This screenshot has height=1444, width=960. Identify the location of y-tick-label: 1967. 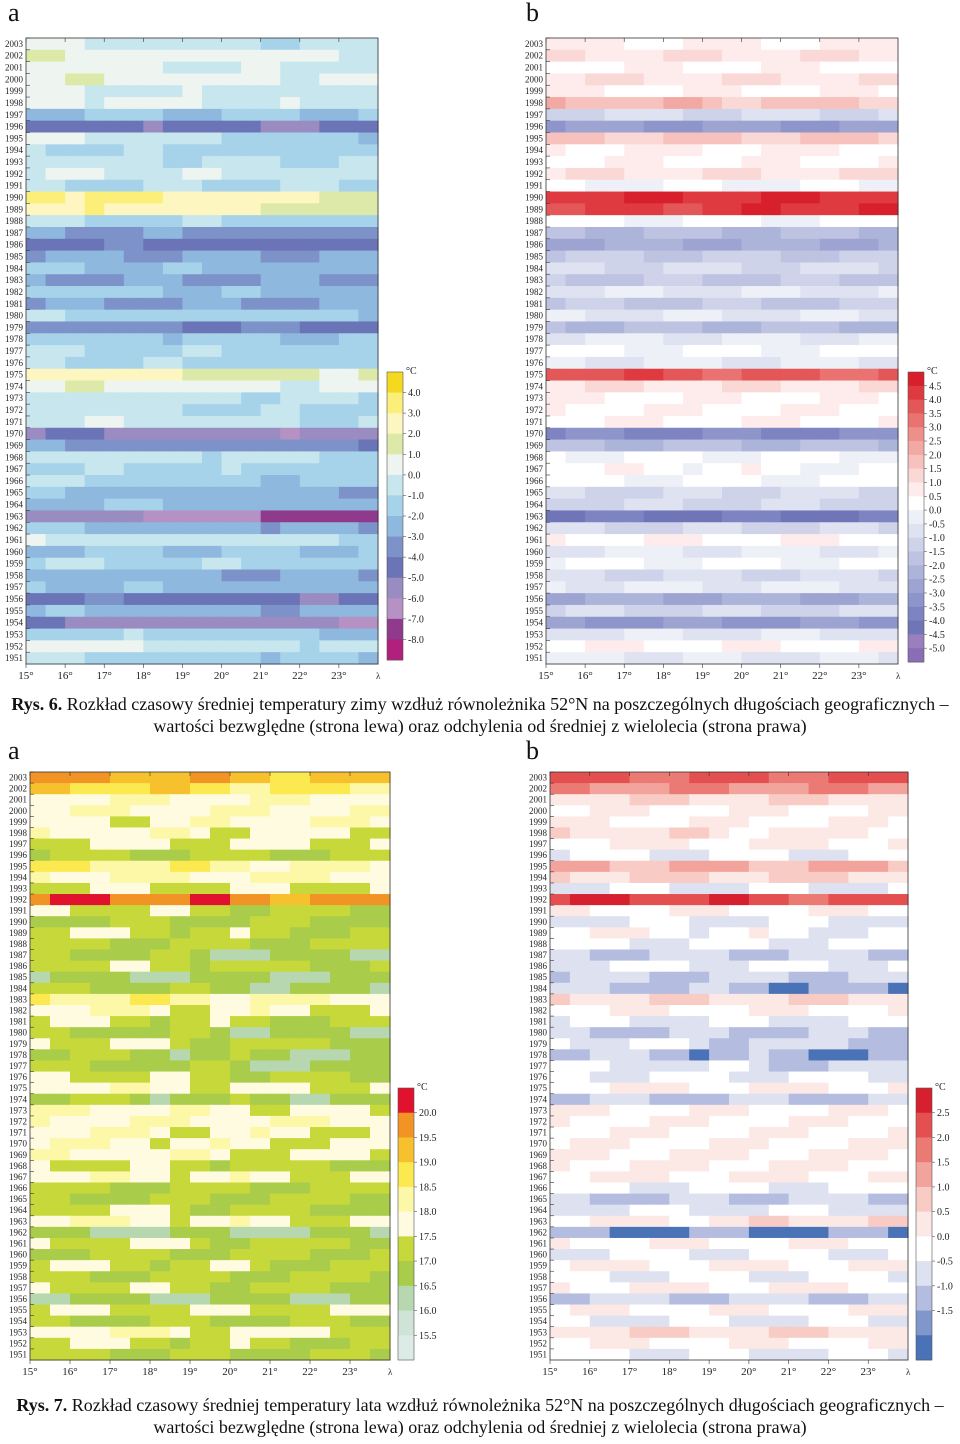
(14, 469).